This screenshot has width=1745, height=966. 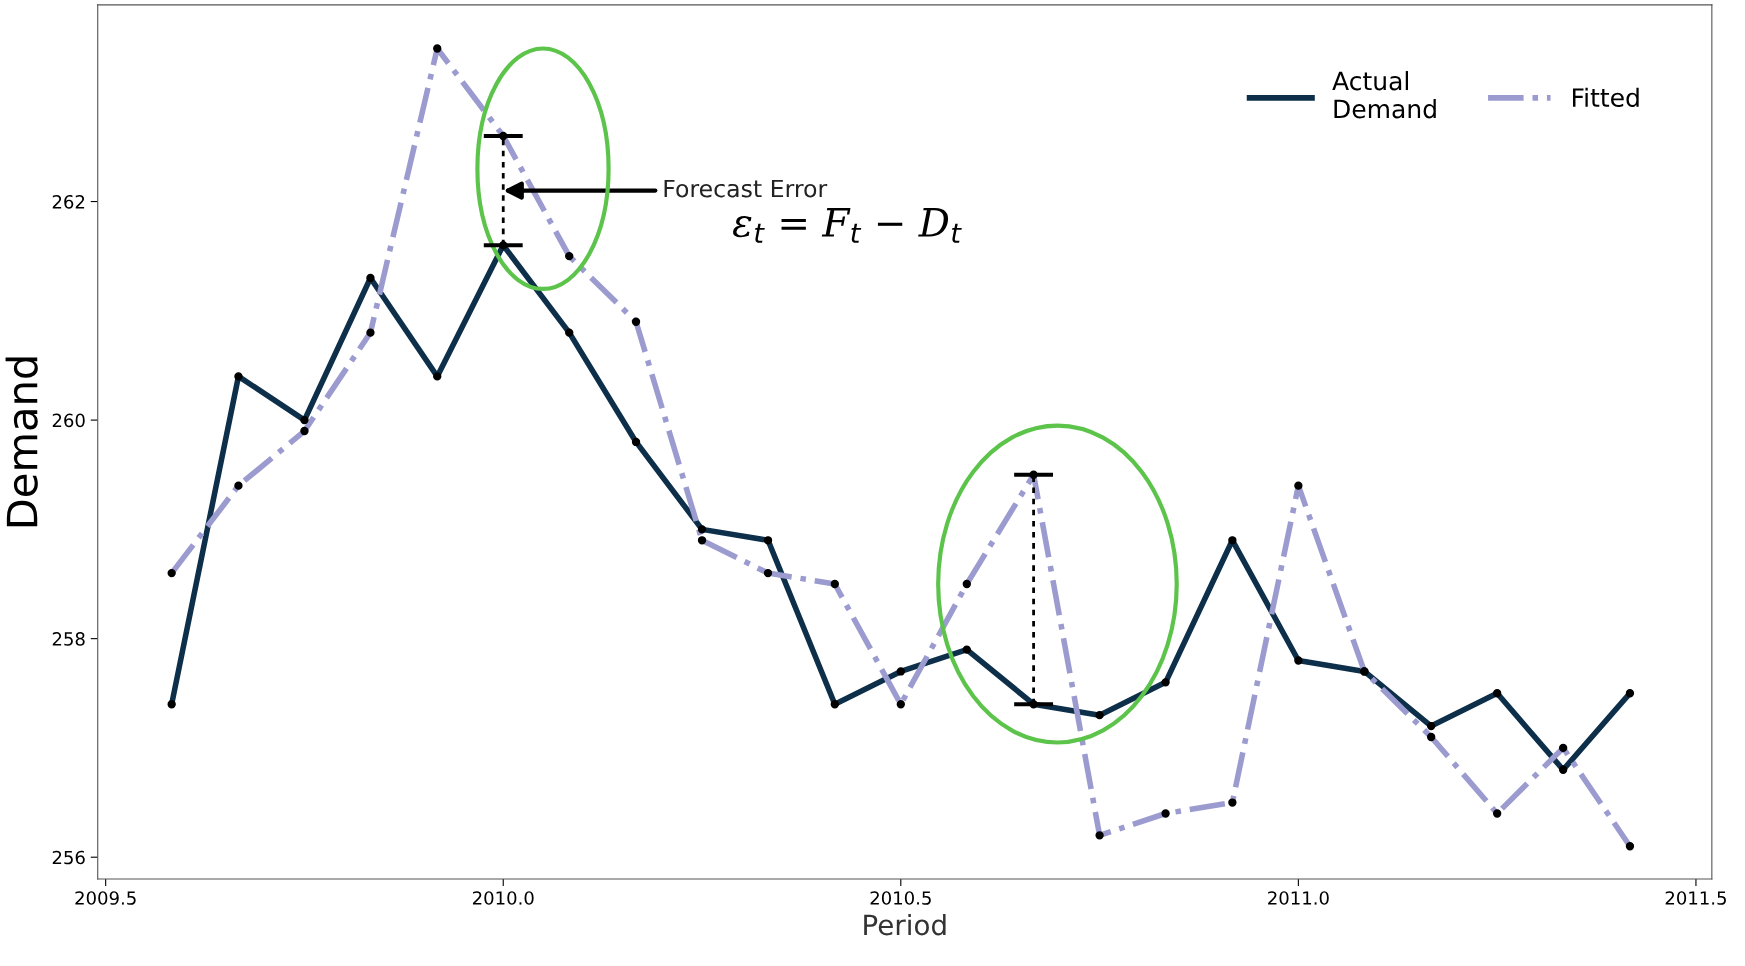 What do you see at coordinates (900, 898) in the screenshot?
I see `x-tick-label: 2010.5` at bounding box center [900, 898].